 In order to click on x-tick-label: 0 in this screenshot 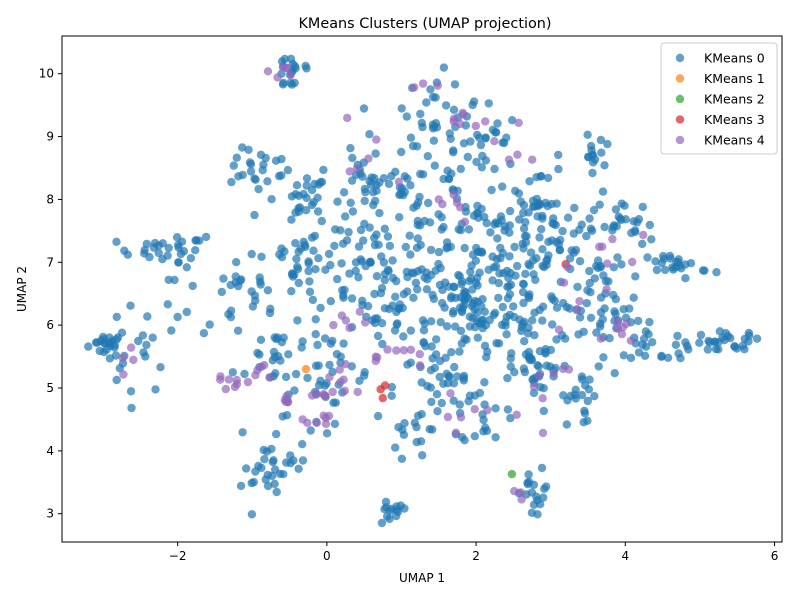, I will do `click(327, 556)`.